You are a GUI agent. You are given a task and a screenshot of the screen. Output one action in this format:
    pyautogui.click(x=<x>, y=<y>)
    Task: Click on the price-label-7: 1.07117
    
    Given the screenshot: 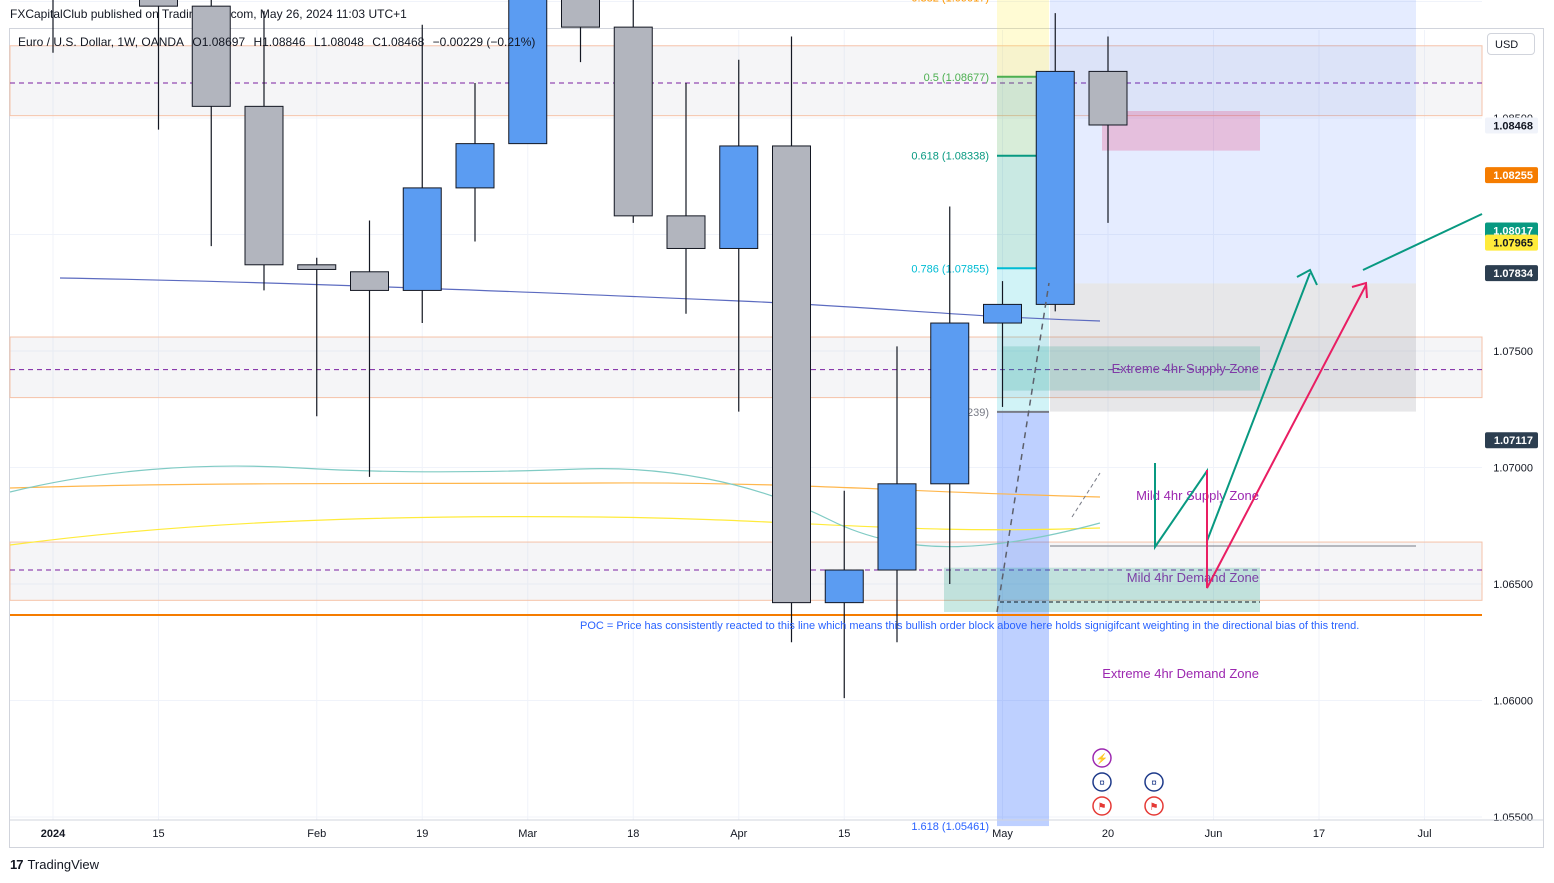 What is the action you would take?
    pyautogui.click(x=1513, y=441)
    